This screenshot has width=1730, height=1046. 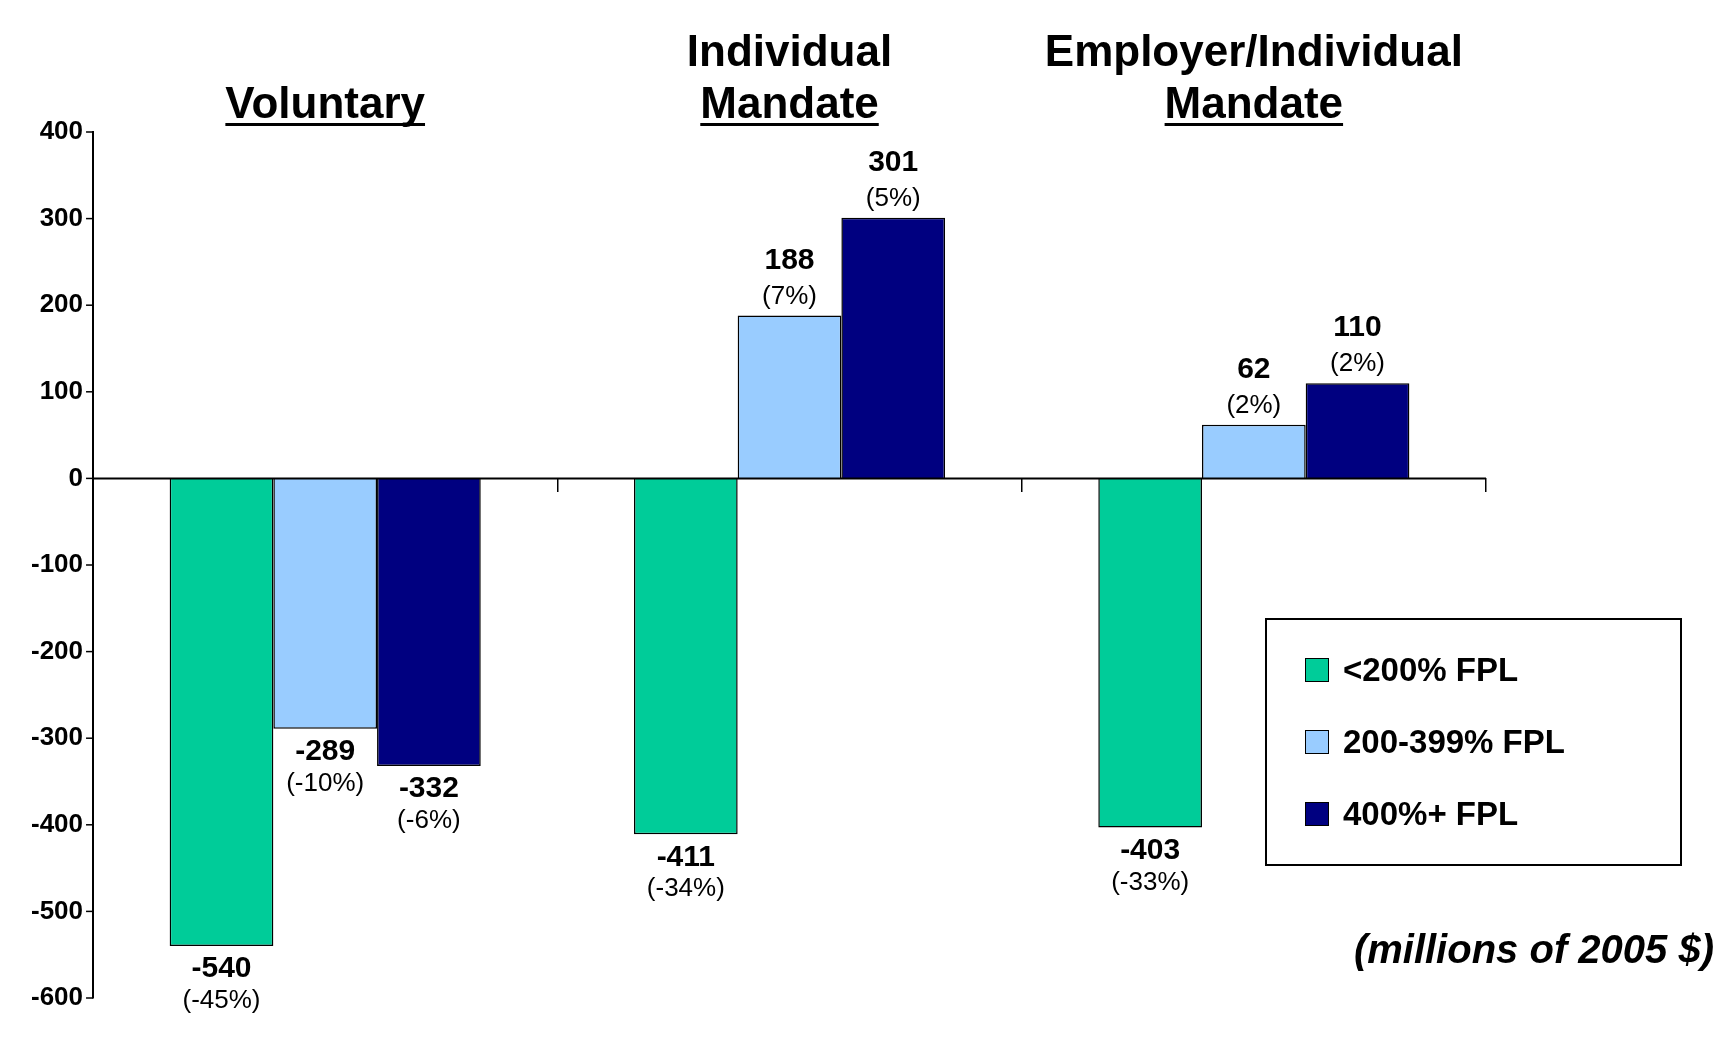 I want to click on data-label: -540 (-45%), so click(x=221, y=982).